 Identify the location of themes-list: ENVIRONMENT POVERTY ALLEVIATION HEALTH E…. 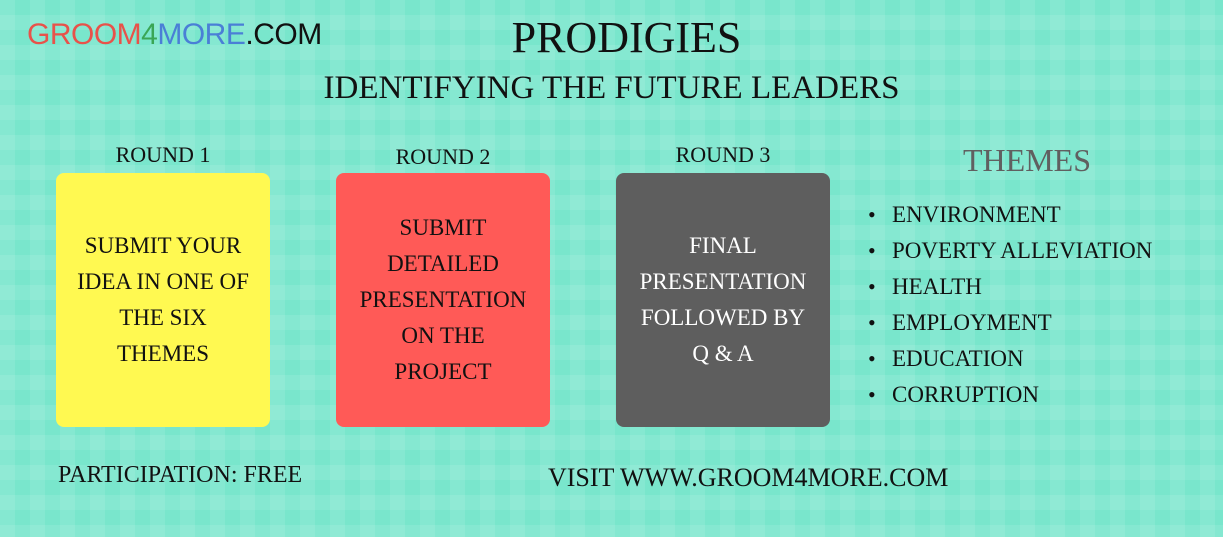
(1010, 305).